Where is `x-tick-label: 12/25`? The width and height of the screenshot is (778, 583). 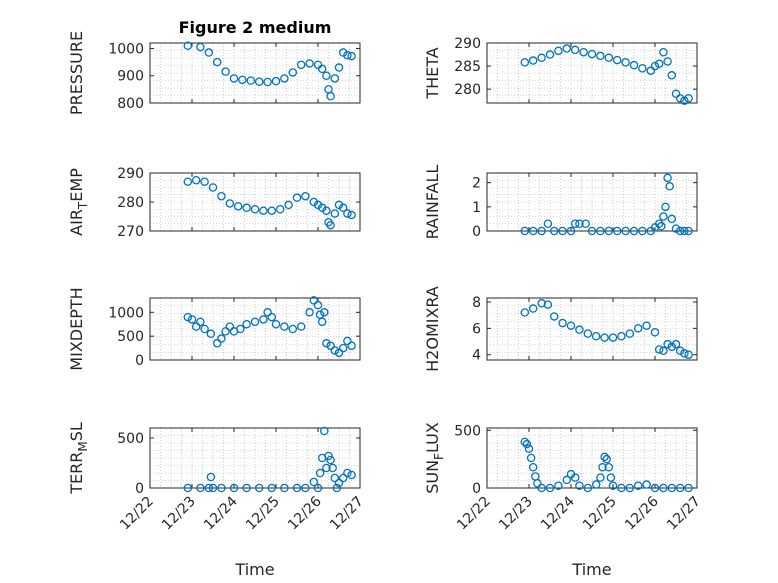 x-tick-label: 12/25 is located at coordinates (600, 514).